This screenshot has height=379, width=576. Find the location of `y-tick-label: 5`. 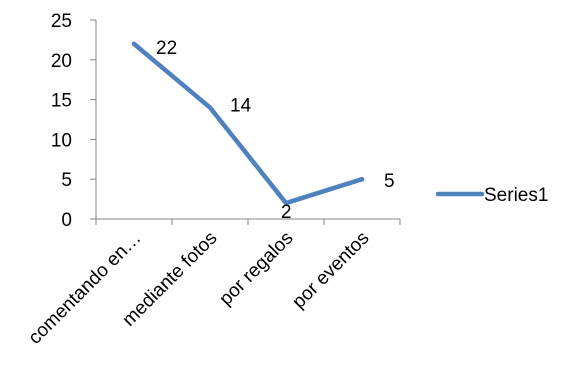

y-tick-label: 5 is located at coordinates (66, 180).